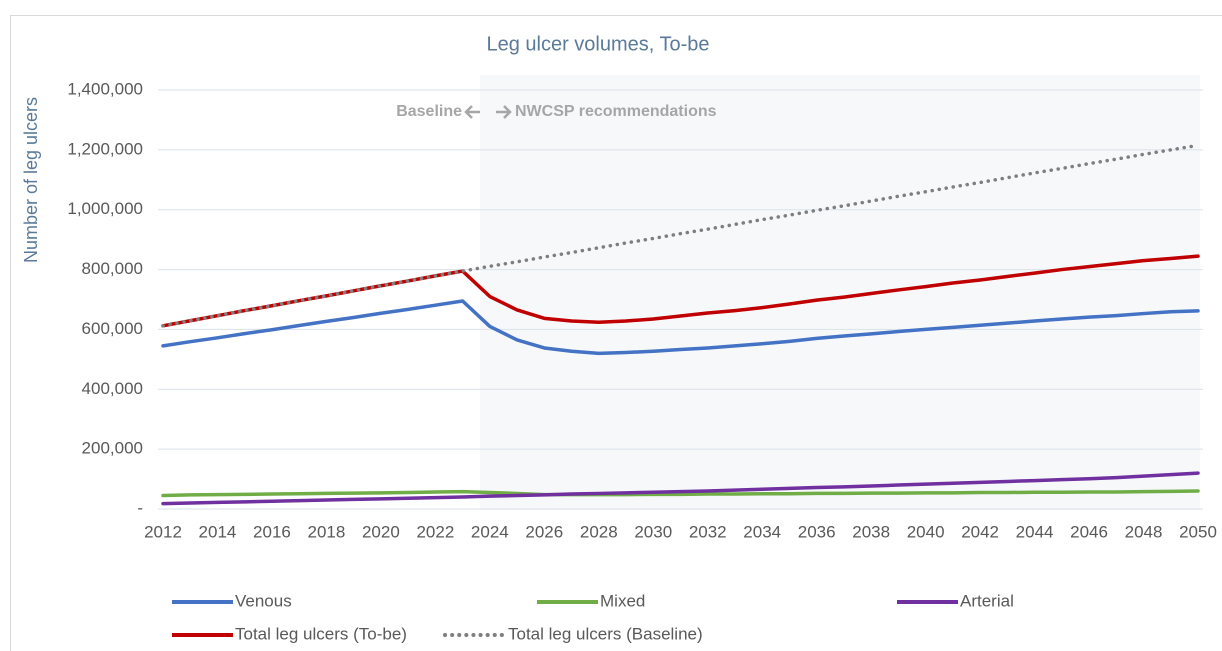 This screenshot has width=1222, height=651. What do you see at coordinates (218, 531) in the screenshot?
I see `x-tick-label: 2014` at bounding box center [218, 531].